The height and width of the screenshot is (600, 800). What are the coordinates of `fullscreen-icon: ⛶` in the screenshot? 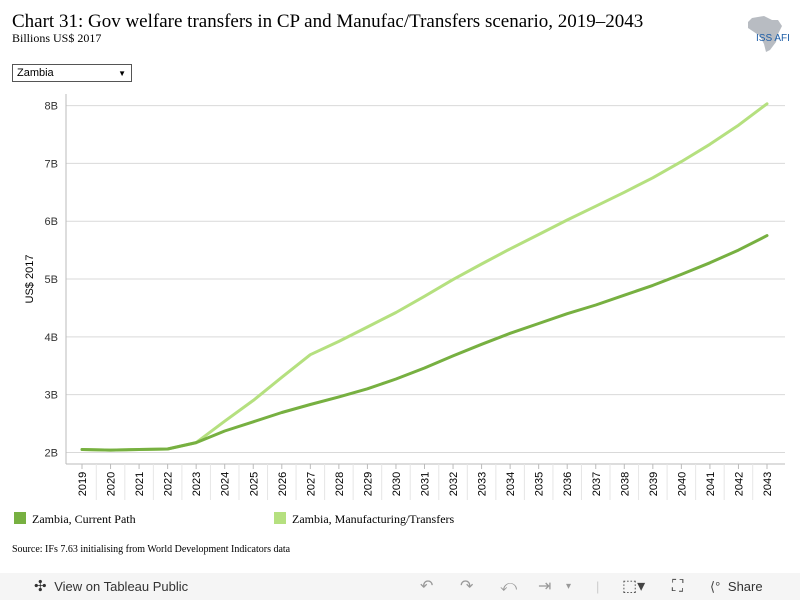 It's located at (678, 586).